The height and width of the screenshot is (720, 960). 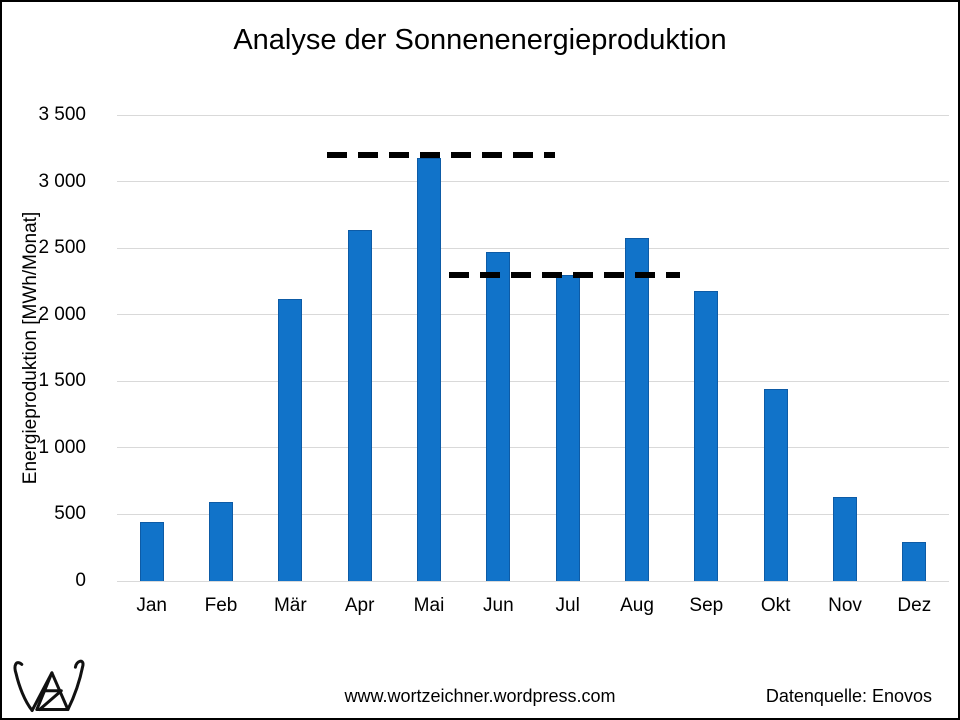 I want to click on x-axis-tick-label: Aug, so click(x=637, y=605).